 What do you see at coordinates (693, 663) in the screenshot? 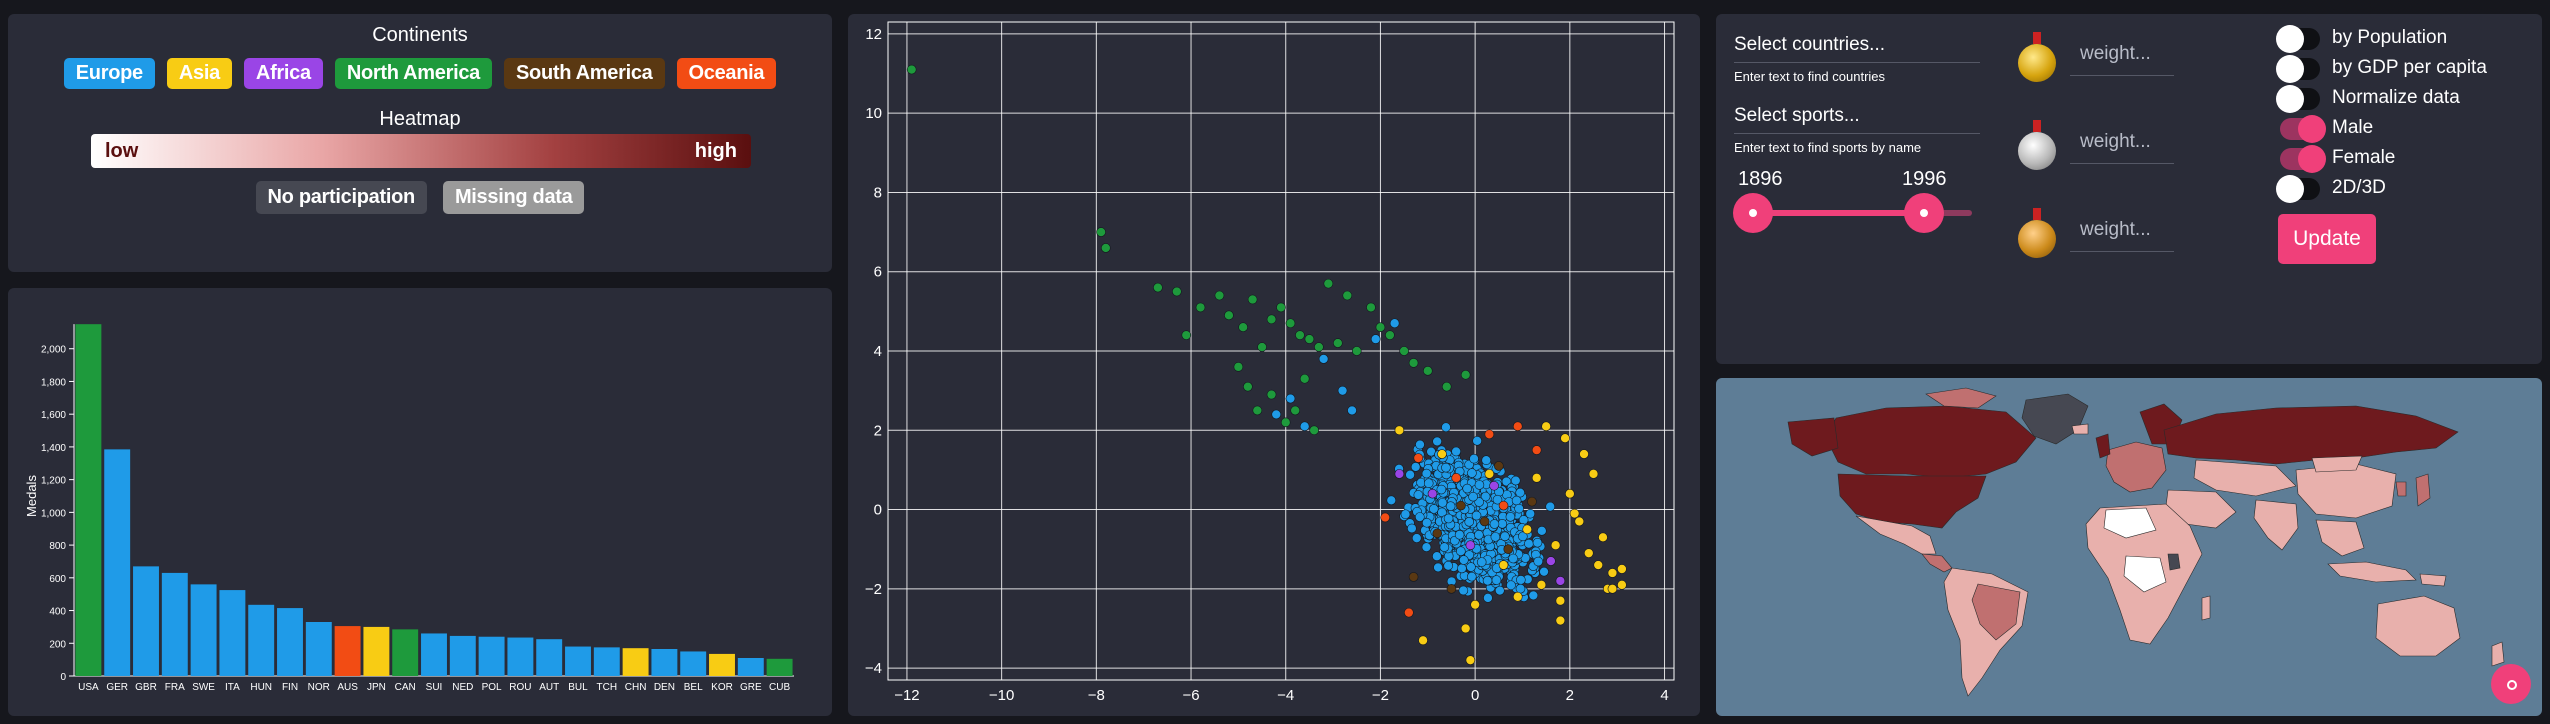
I see `bar-bel` at bounding box center [693, 663].